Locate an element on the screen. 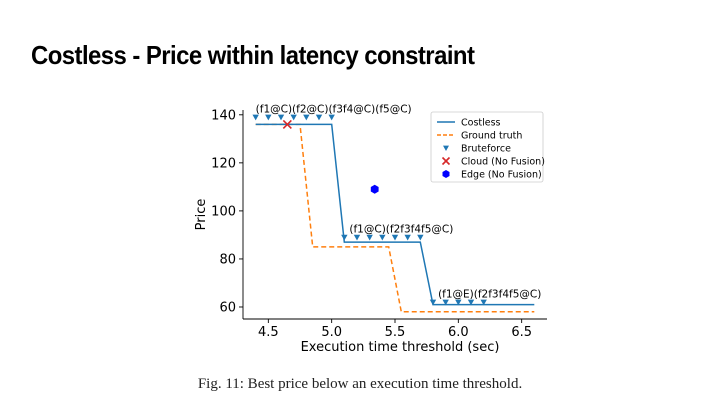  legend-cloud-swatch is located at coordinates (446, 161).